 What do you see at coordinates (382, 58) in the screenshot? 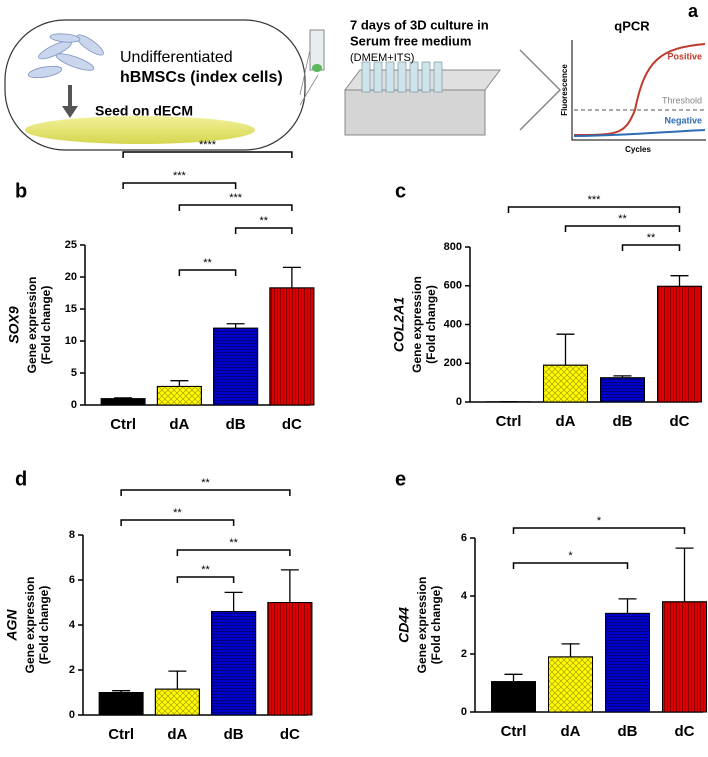
I see `label: (DMEM+ITS)` at bounding box center [382, 58].